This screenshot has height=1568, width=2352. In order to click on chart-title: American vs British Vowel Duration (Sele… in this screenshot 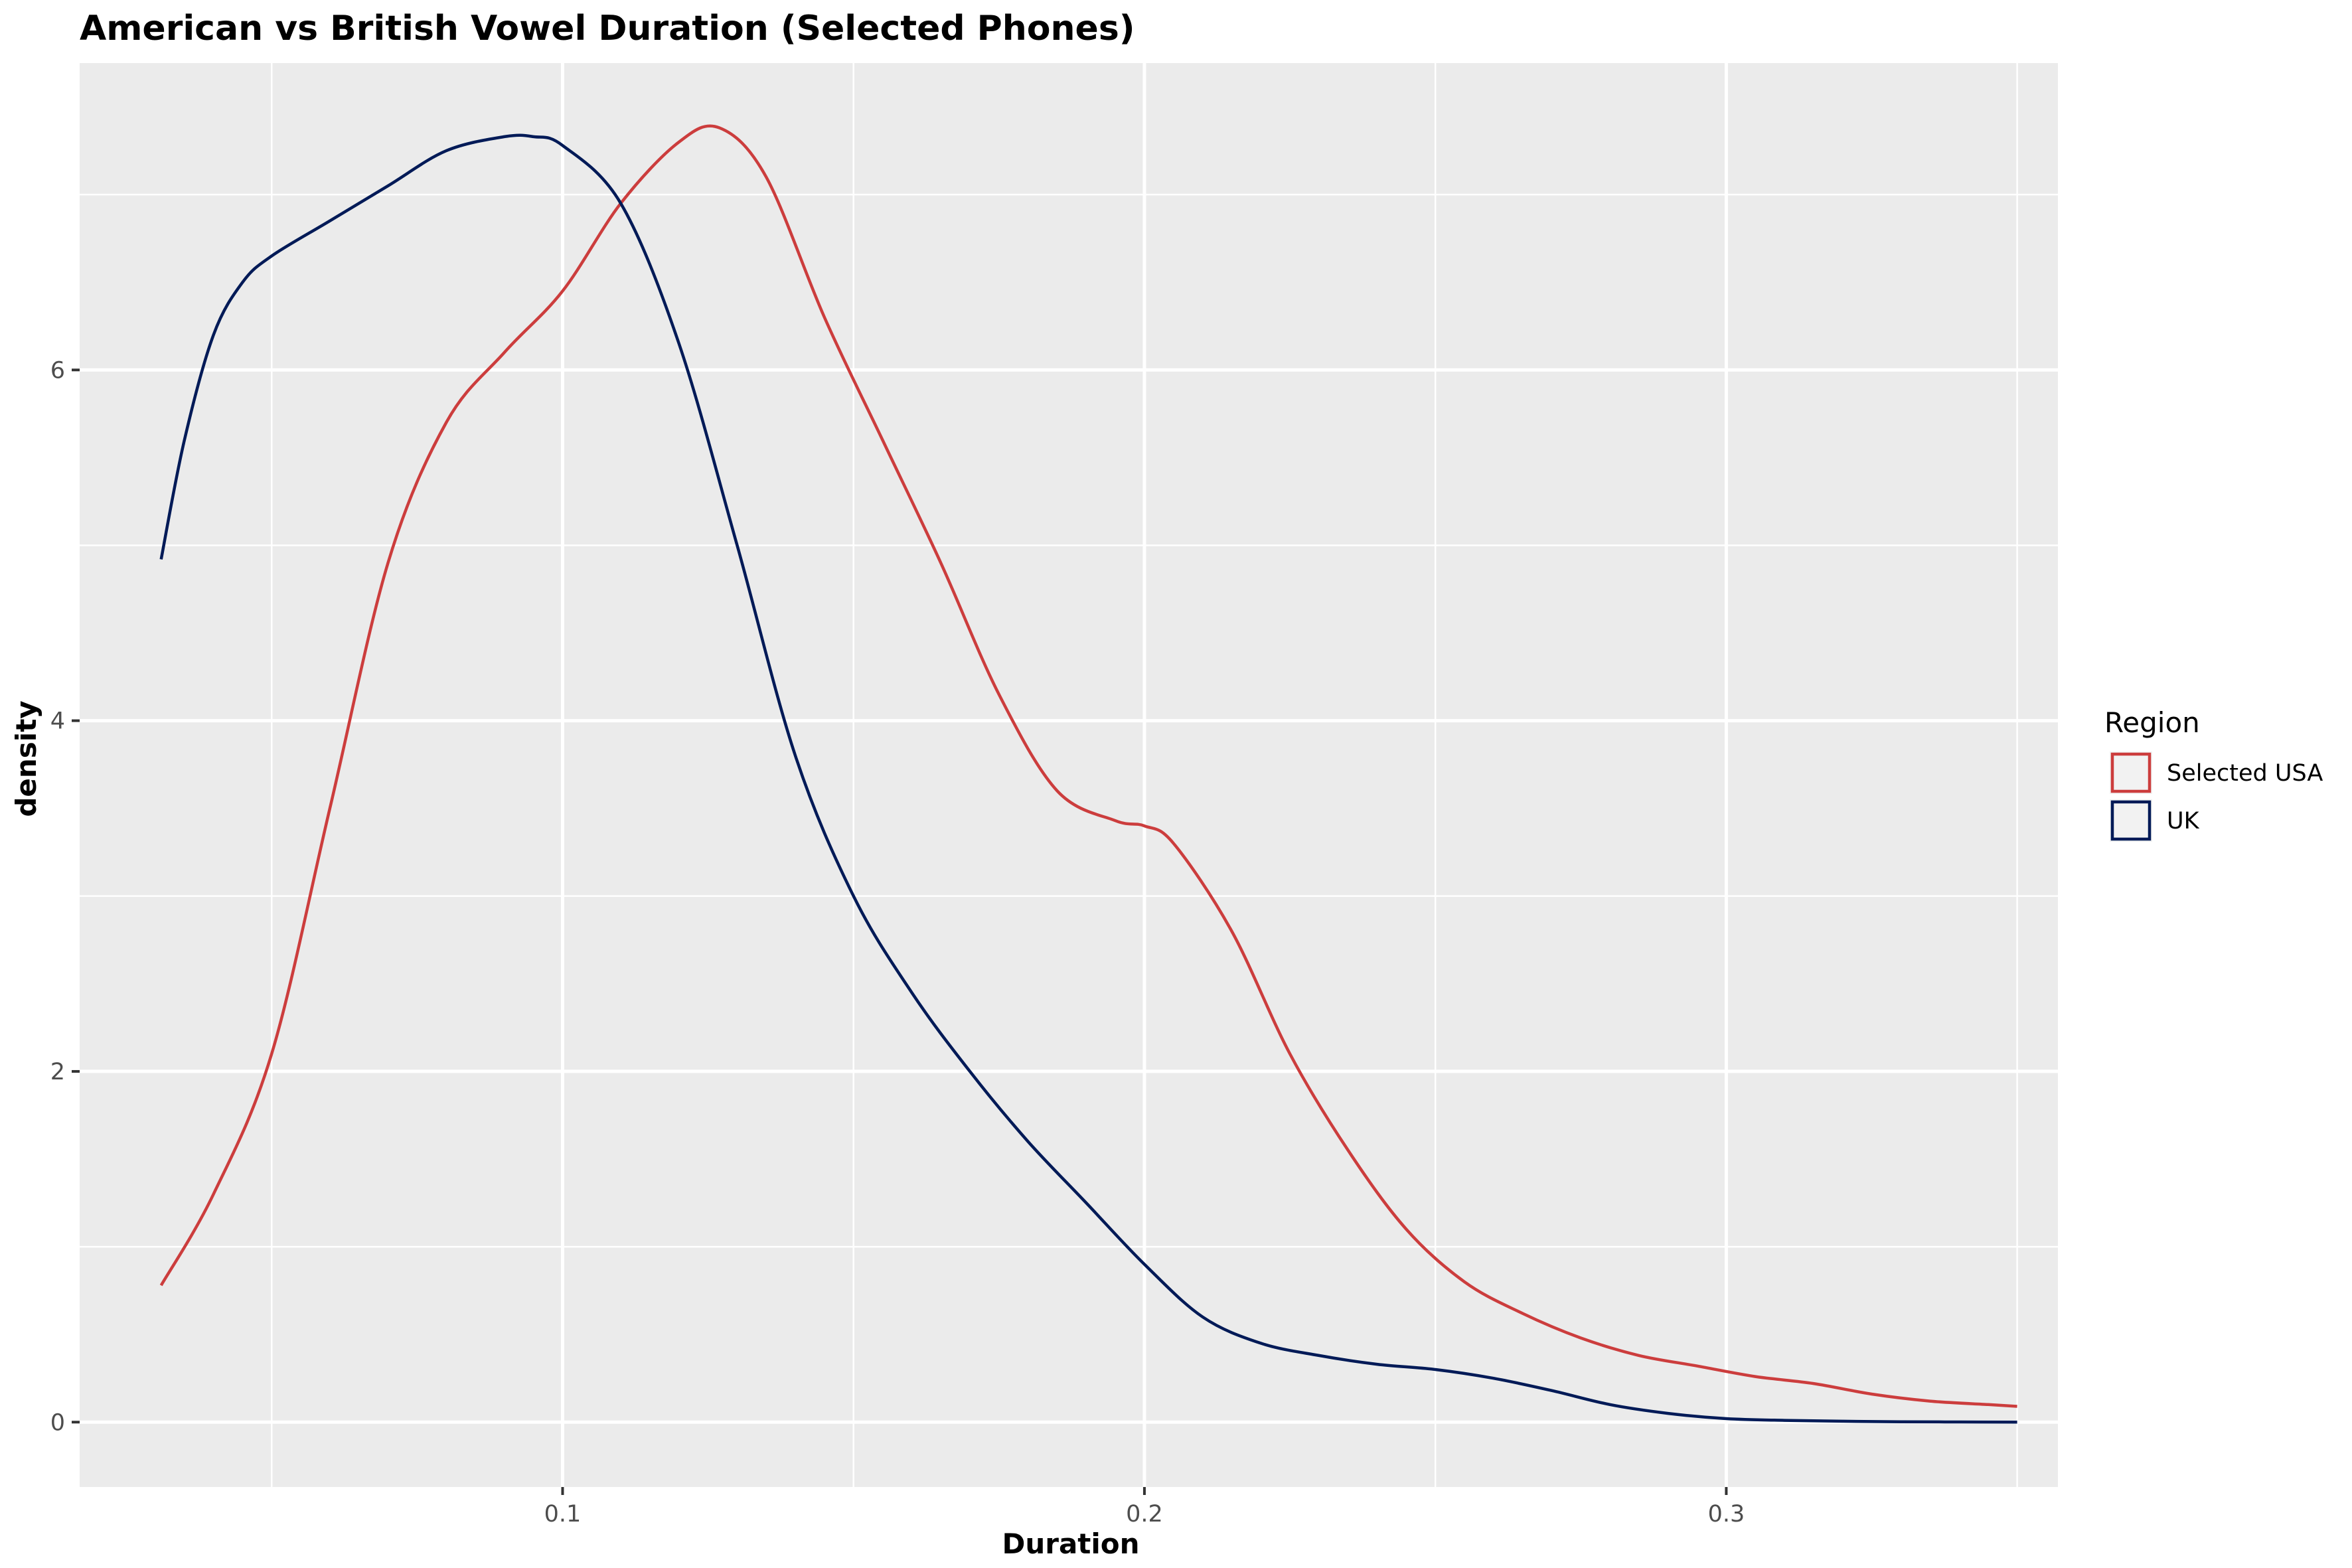, I will do `click(608, 29)`.